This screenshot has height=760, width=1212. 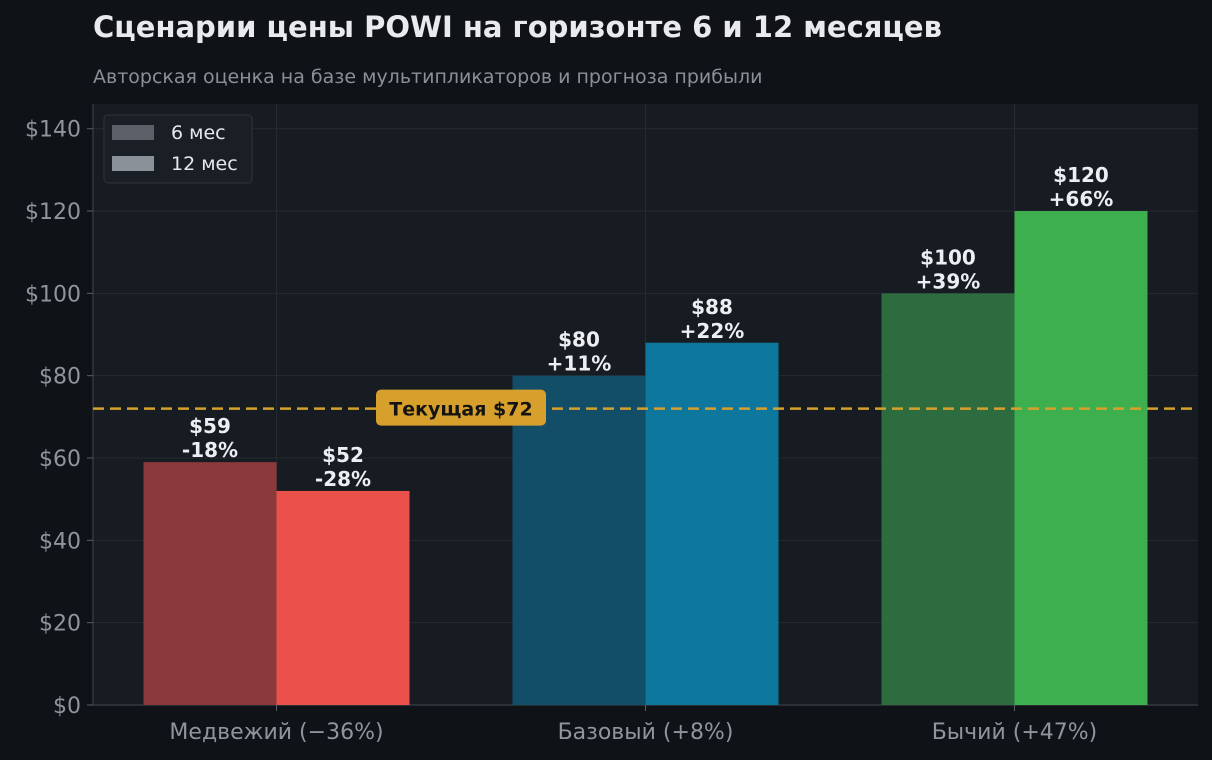 What do you see at coordinates (1081, 199) in the screenshot?
I see `bar-change-label: +66%` at bounding box center [1081, 199].